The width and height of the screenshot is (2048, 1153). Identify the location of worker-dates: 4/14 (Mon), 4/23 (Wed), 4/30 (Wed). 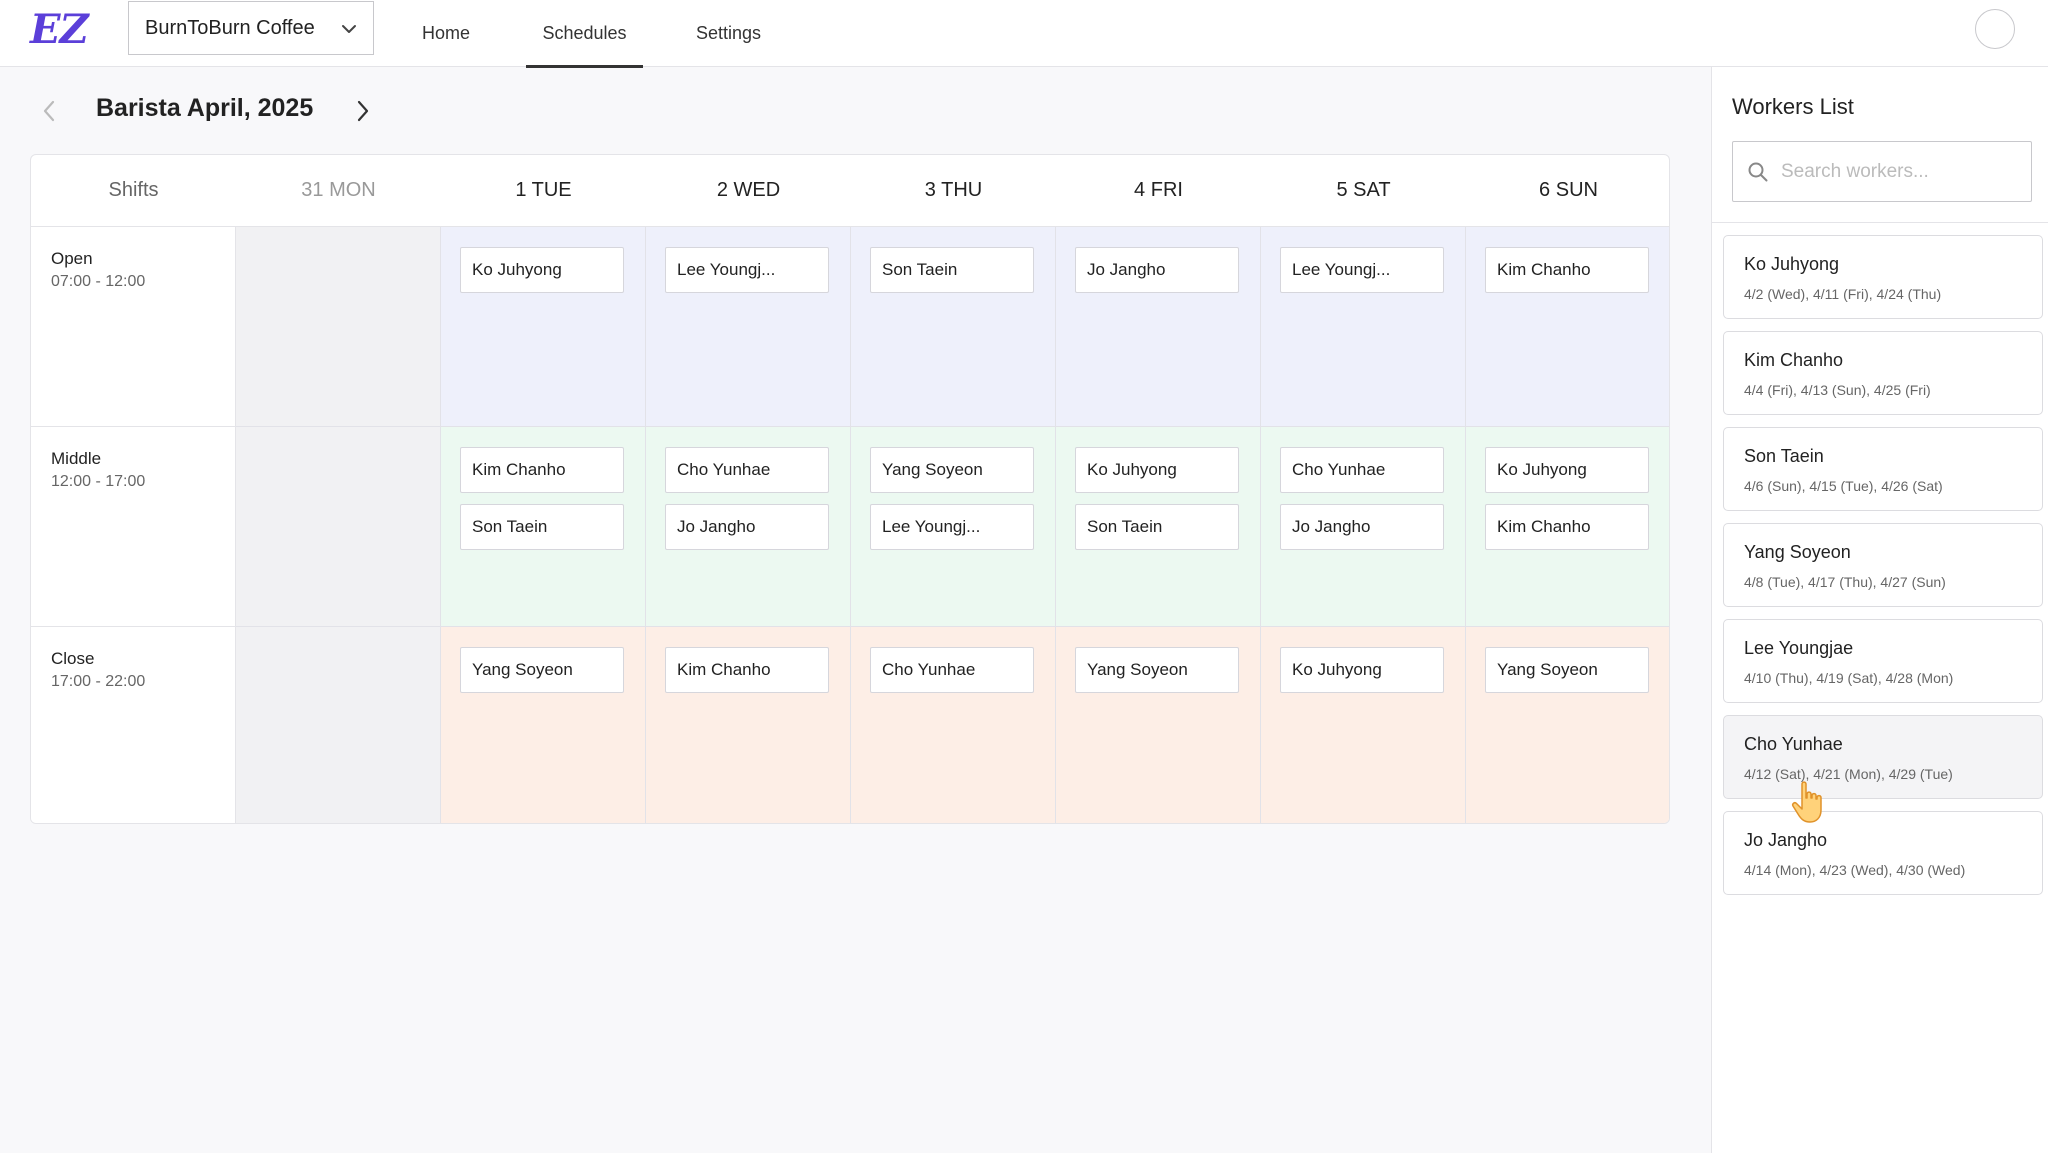
(1855, 870).